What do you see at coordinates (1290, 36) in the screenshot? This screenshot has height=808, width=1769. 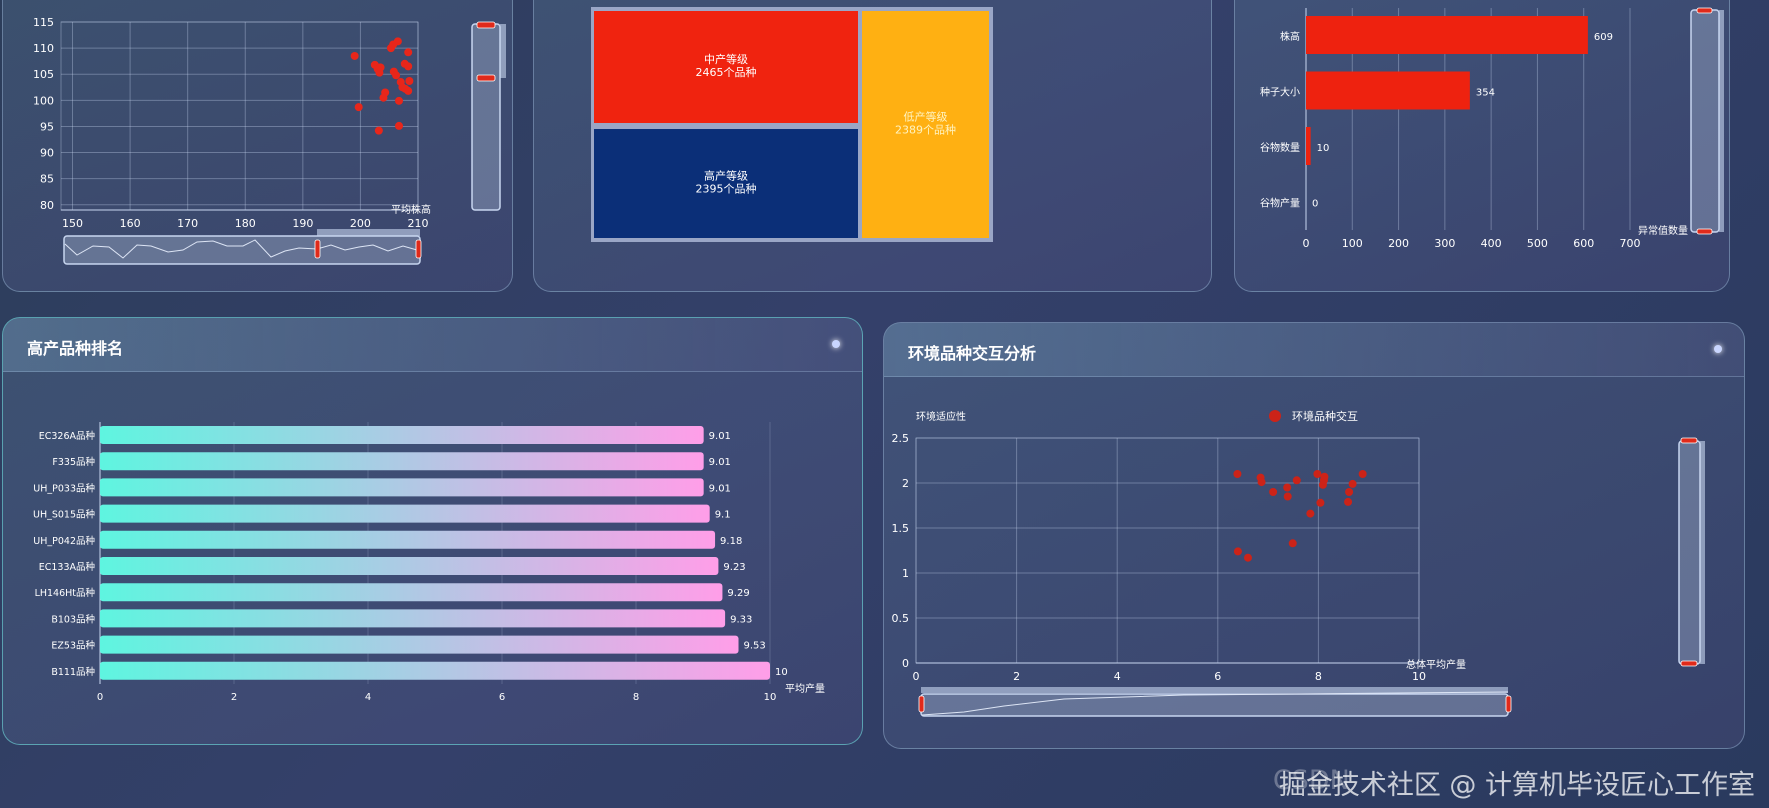 I see `category-label: 株高` at bounding box center [1290, 36].